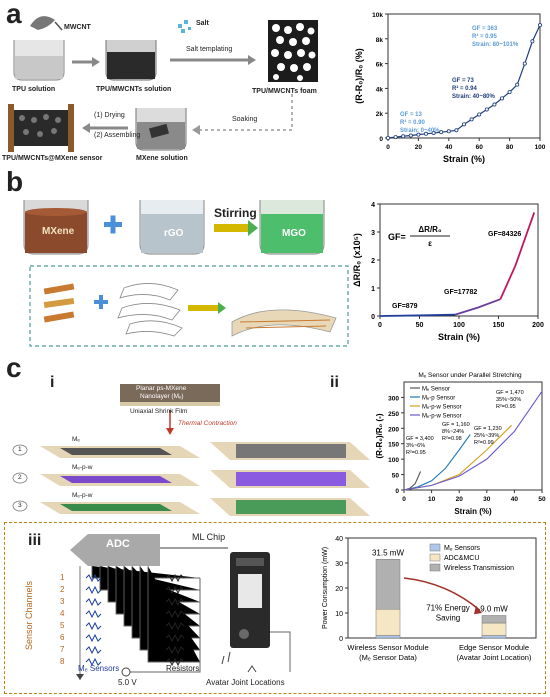 The height and width of the screenshot is (697, 550). What do you see at coordinates (373, 289) in the screenshot?
I see `y-tick-label: 1` at bounding box center [373, 289].